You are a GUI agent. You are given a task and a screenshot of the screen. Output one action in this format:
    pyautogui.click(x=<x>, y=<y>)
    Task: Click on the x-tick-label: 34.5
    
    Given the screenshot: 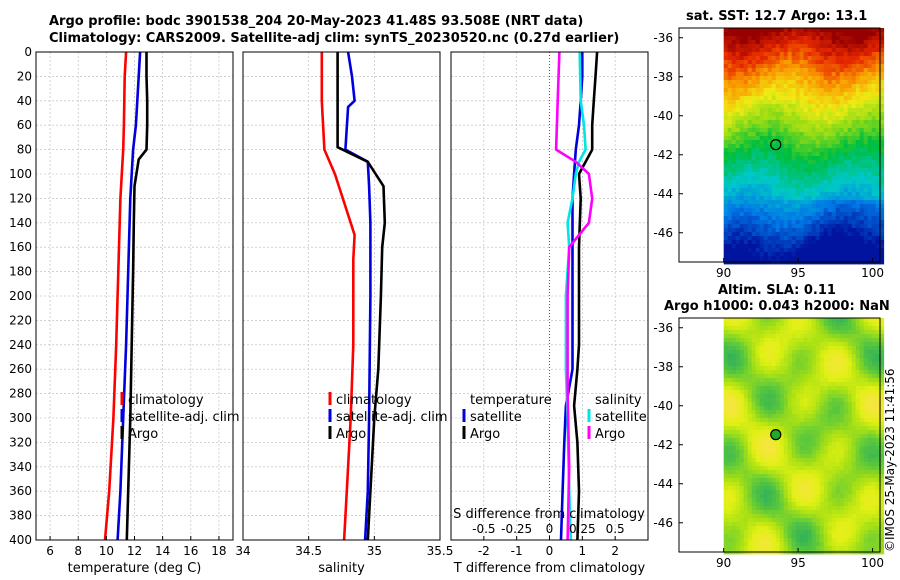 What is the action you would take?
    pyautogui.click(x=308, y=551)
    